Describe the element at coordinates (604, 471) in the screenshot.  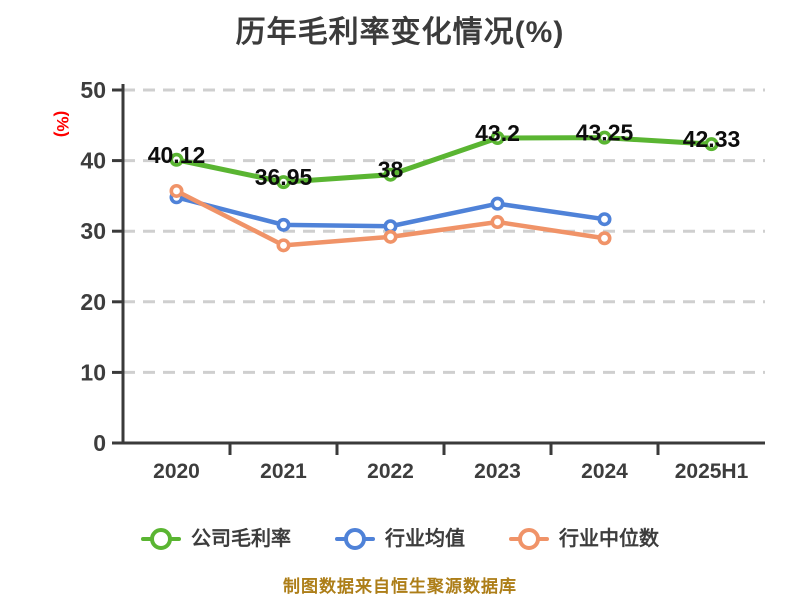
I see `x-tick-label: 2024` at that location.